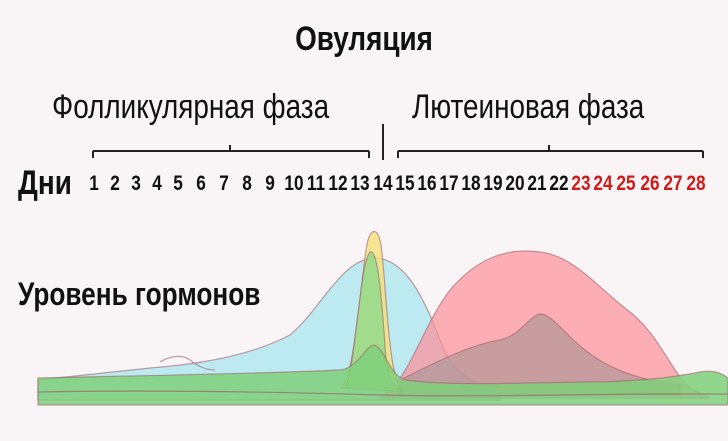  I want to click on day-28: 28, so click(696, 183).